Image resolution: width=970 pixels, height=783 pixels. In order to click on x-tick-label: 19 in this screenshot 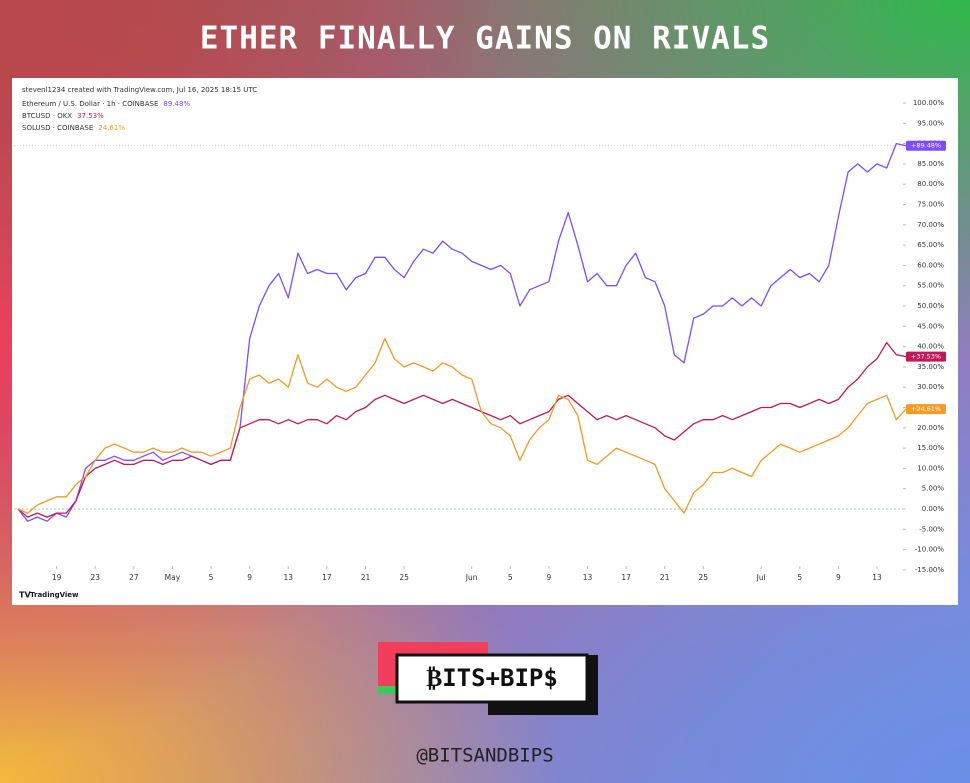, I will do `click(57, 577)`.